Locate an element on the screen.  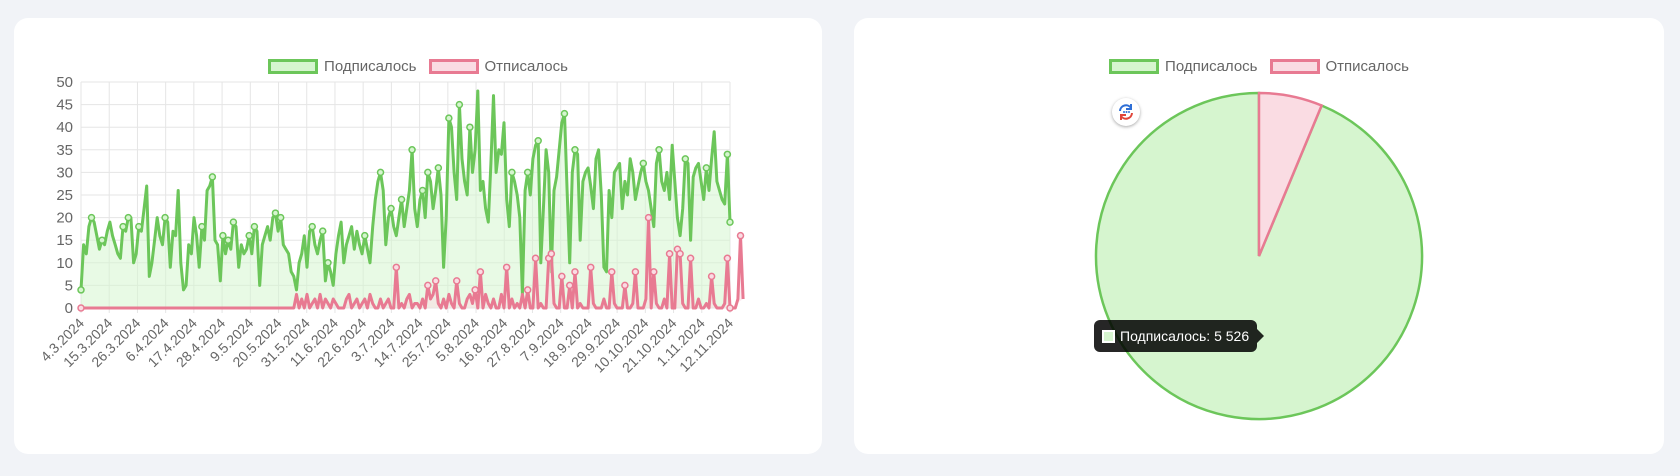
y-tick-label: 0 is located at coordinates (69, 308).